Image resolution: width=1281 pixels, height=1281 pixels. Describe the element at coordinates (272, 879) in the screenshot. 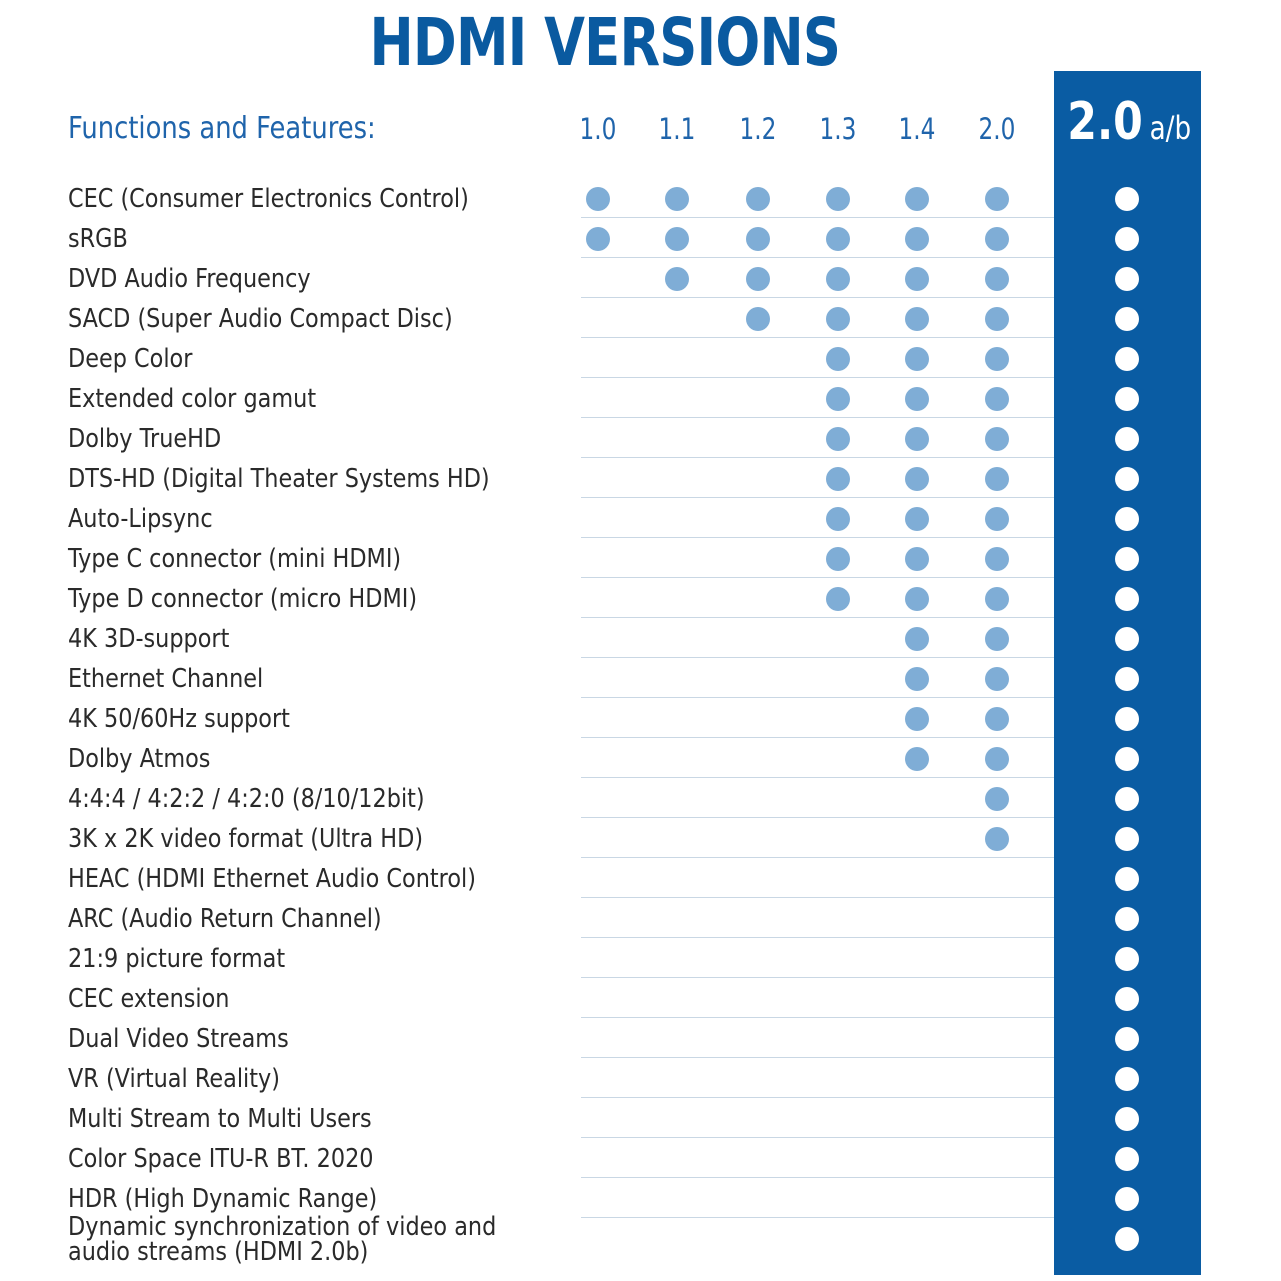

I see `feature-label: HEAC (HDMI Ethernet Audio Control)` at that location.